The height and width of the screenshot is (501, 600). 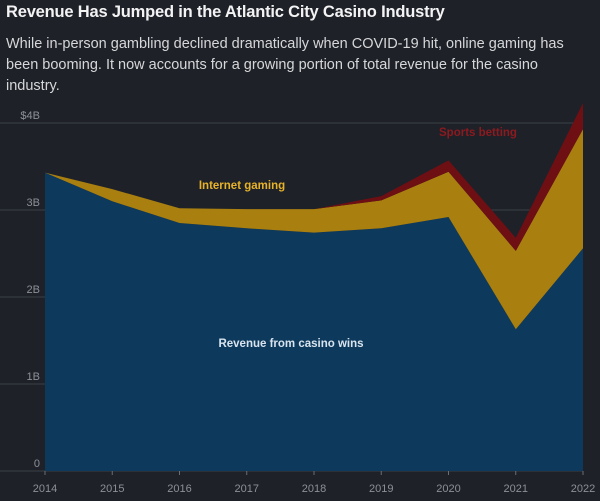 What do you see at coordinates (33, 290) in the screenshot?
I see `y-tick-label: 2B` at bounding box center [33, 290].